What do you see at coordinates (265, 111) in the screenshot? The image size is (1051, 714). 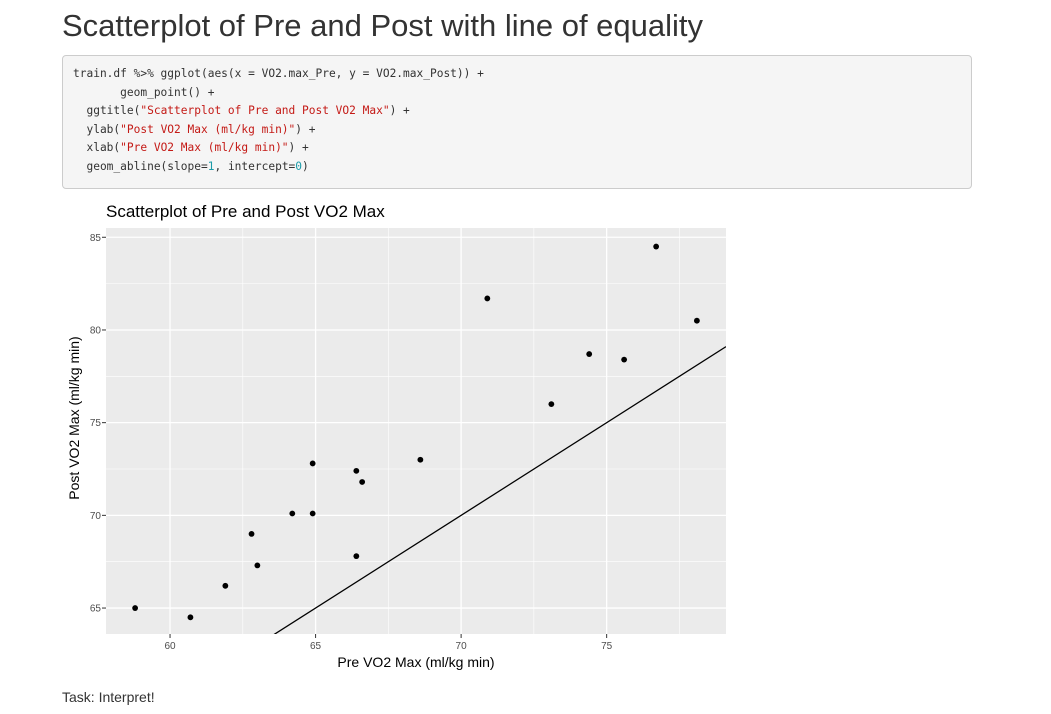 I see `code-string: "Scatterplot of Pre and Post VO2 Max"` at bounding box center [265, 111].